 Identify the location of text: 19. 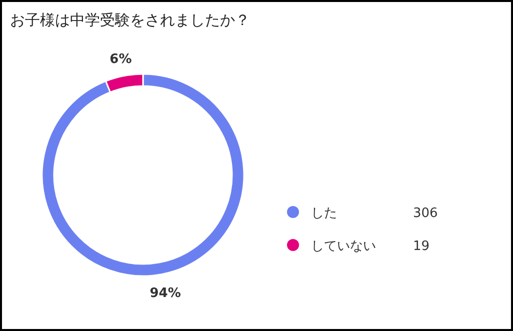
(421, 246).